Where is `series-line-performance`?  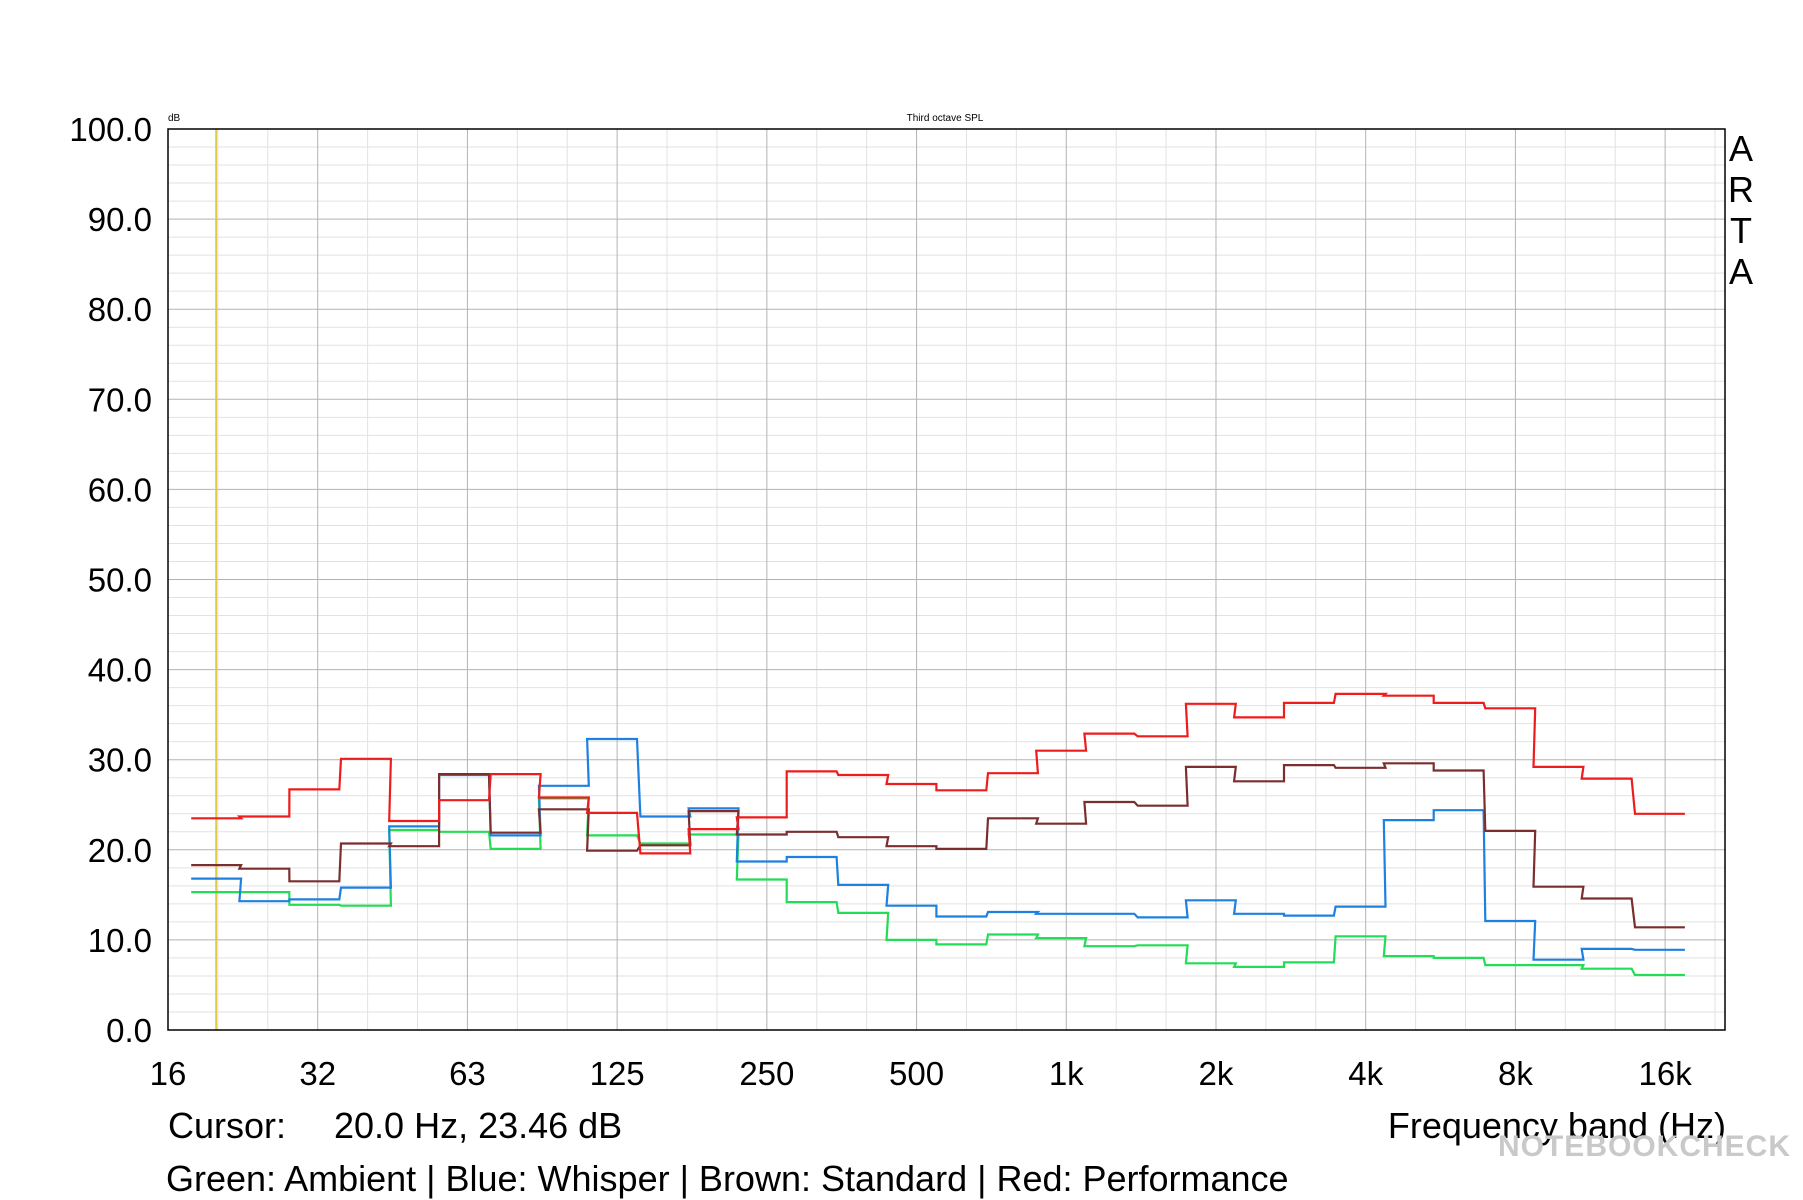 series-line-performance is located at coordinates (938, 773).